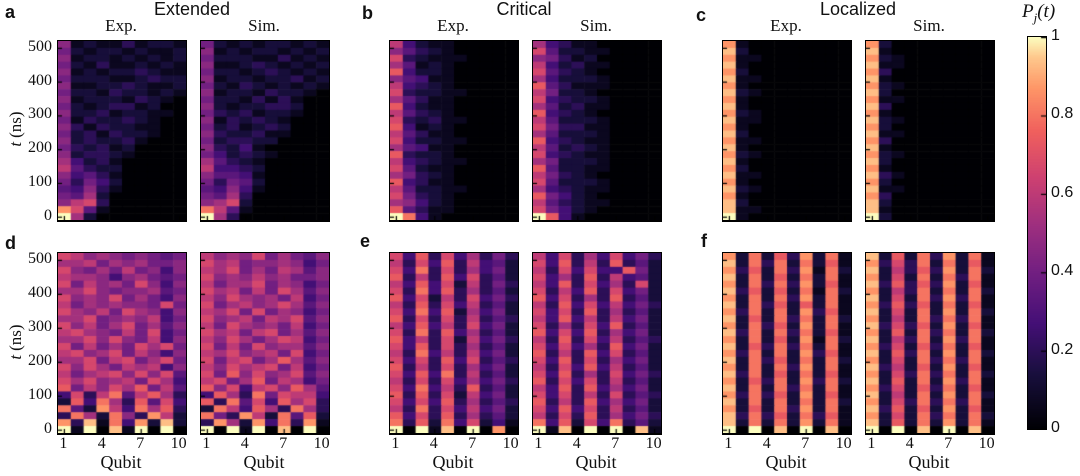  Describe the element at coordinates (929, 462) in the screenshot. I see `x-axis-label-f-sim: Qubit` at that location.